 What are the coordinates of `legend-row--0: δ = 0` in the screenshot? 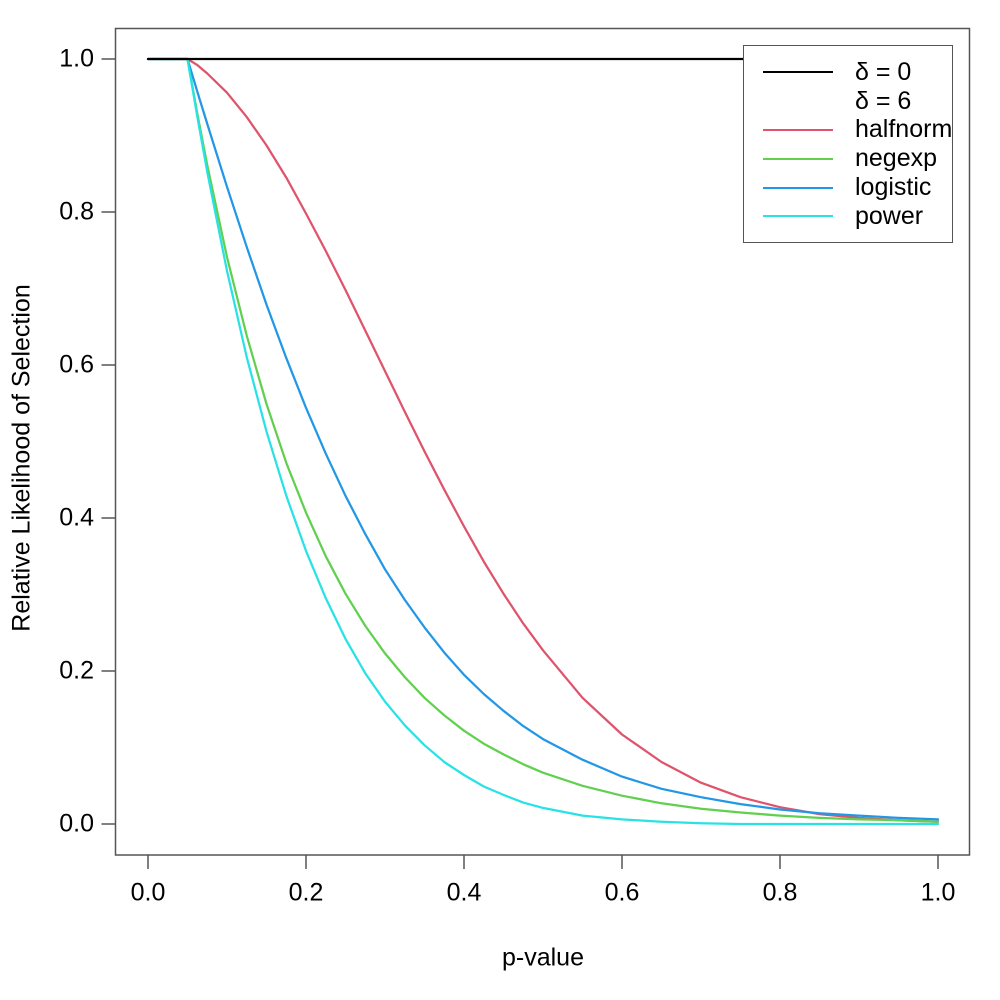 It's located at (848, 72).